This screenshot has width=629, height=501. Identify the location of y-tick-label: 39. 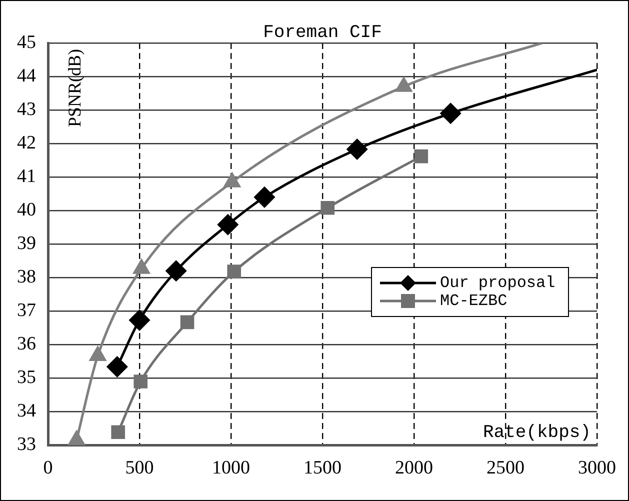
(26, 243).